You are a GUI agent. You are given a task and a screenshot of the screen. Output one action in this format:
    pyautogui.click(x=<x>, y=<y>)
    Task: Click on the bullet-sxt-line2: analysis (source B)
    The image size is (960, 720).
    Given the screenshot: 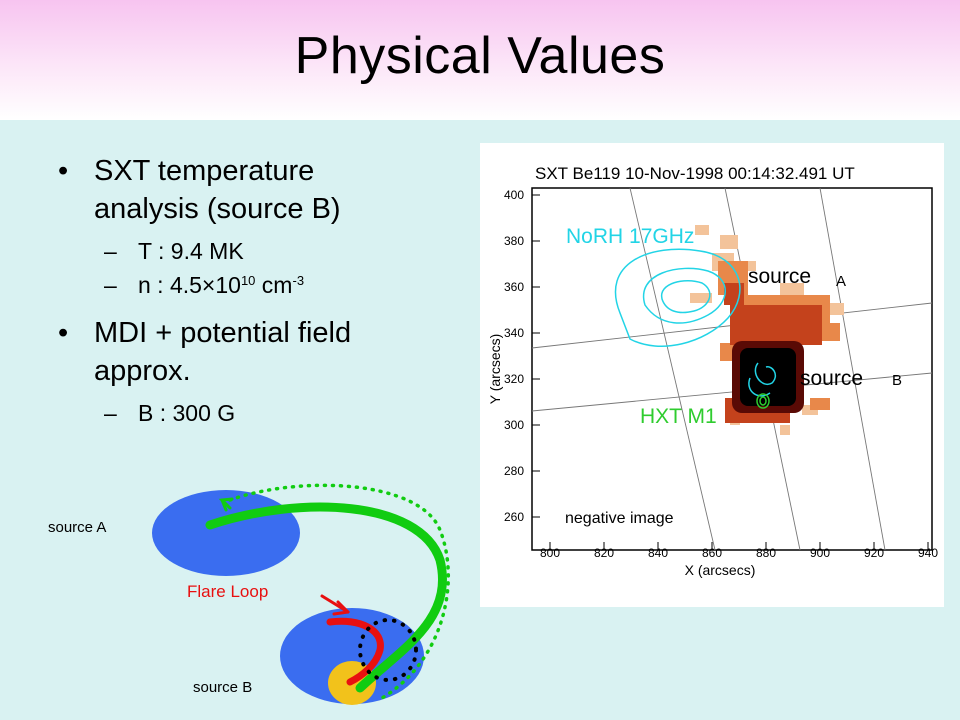 What is the action you would take?
    pyautogui.click(x=217, y=209)
    